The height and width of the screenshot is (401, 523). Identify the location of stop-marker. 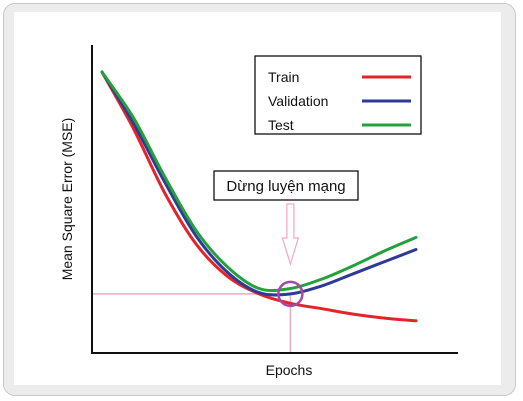
(290, 294).